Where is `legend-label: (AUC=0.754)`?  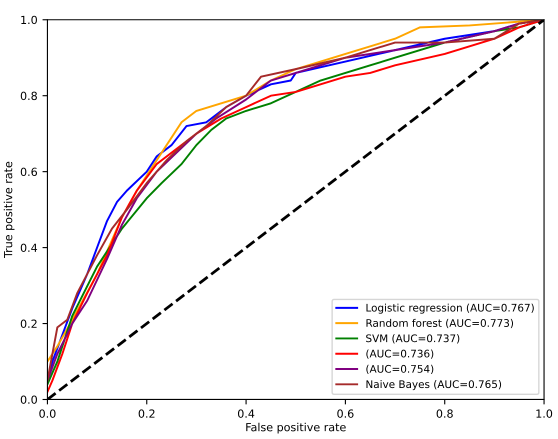
legend-label: (AUC=0.754) is located at coordinates (400, 369).